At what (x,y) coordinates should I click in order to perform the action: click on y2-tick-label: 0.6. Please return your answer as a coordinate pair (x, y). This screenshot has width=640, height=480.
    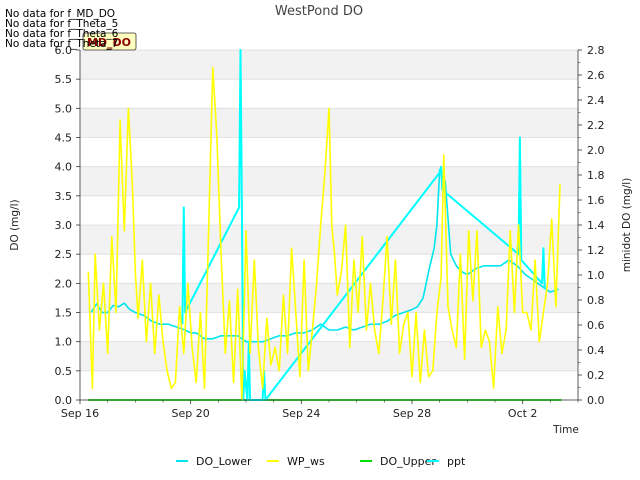
    Looking at the image, I should click on (596, 325).